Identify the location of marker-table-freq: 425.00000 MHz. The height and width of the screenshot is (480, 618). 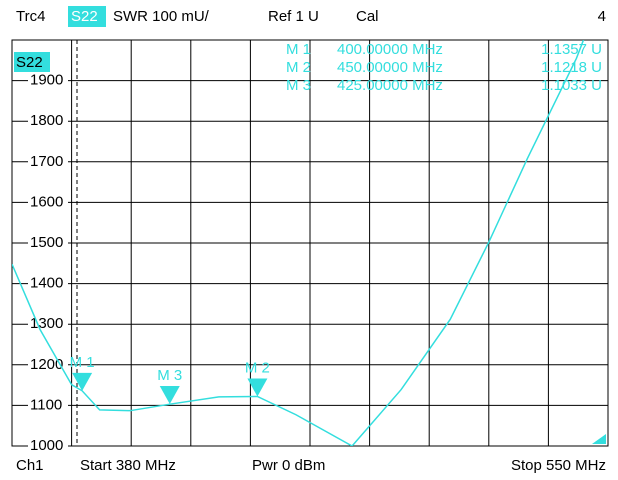
(390, 85).